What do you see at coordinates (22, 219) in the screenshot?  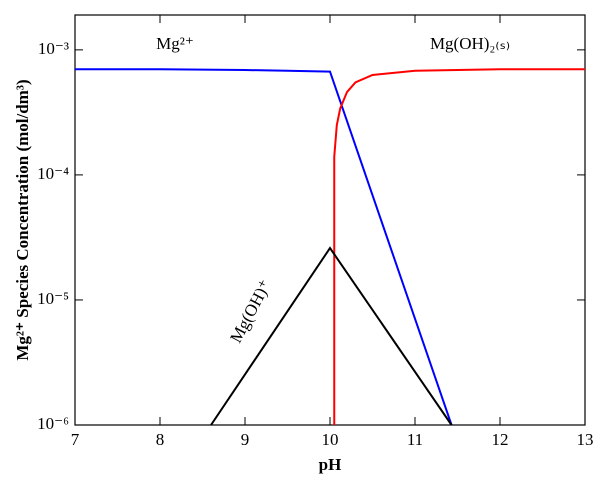 I see `y-axis-title: Mg²⁺ Species Concentration (mol/dm³)` at bounding box center [22, 219].